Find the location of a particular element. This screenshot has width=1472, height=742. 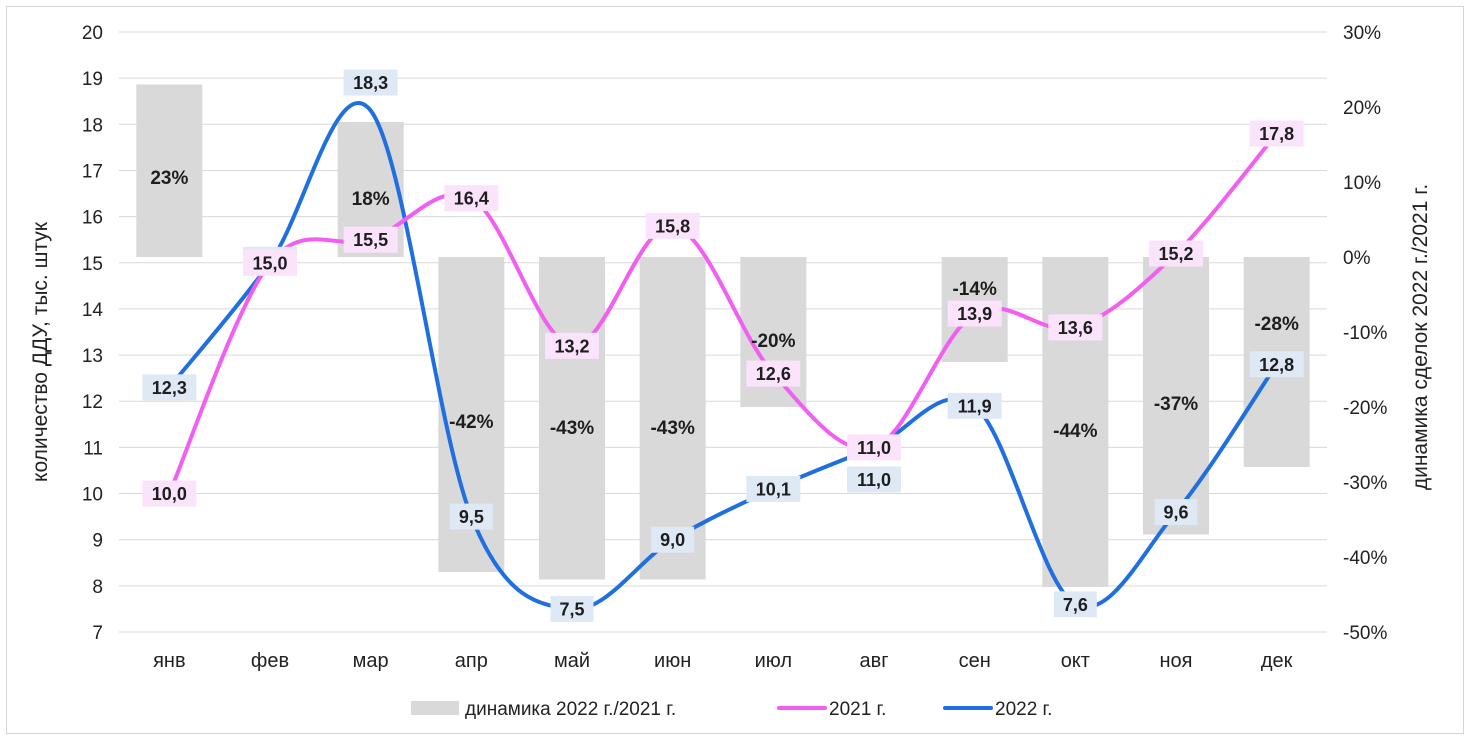

point-label-2021: 15,0 is located at coordinates (269, 263).